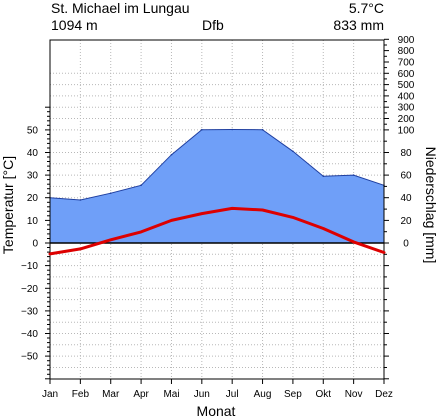  Describe the element at coordinates (293, 394) in the screenshot. I see `x-tick-label-sep: Sep` at that location.